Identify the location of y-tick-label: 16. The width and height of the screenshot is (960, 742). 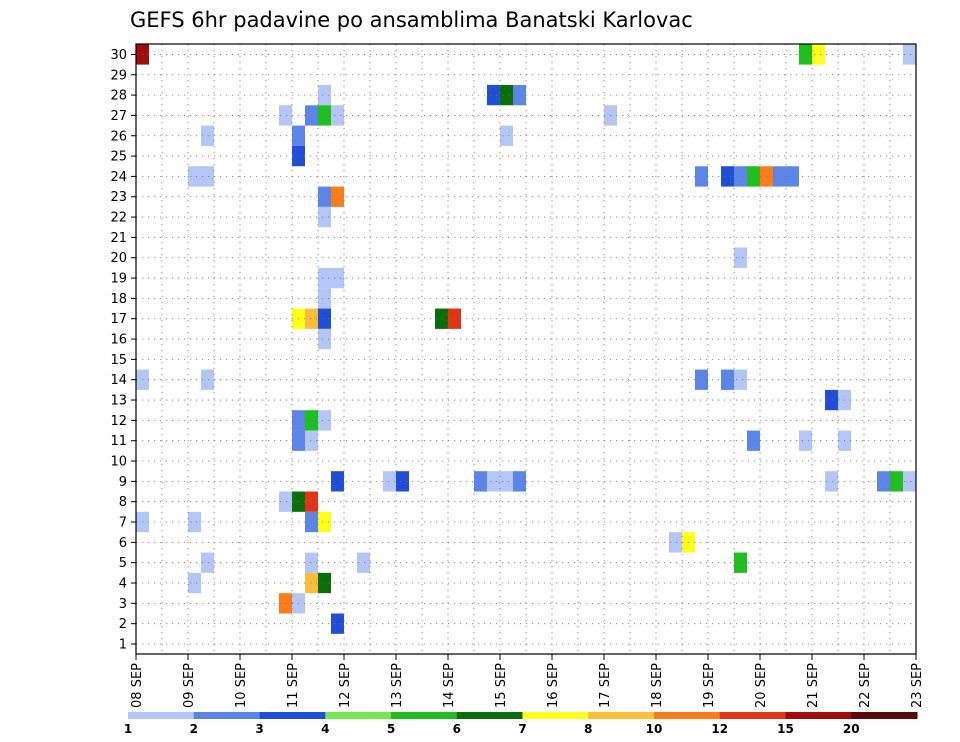
(118, 340).